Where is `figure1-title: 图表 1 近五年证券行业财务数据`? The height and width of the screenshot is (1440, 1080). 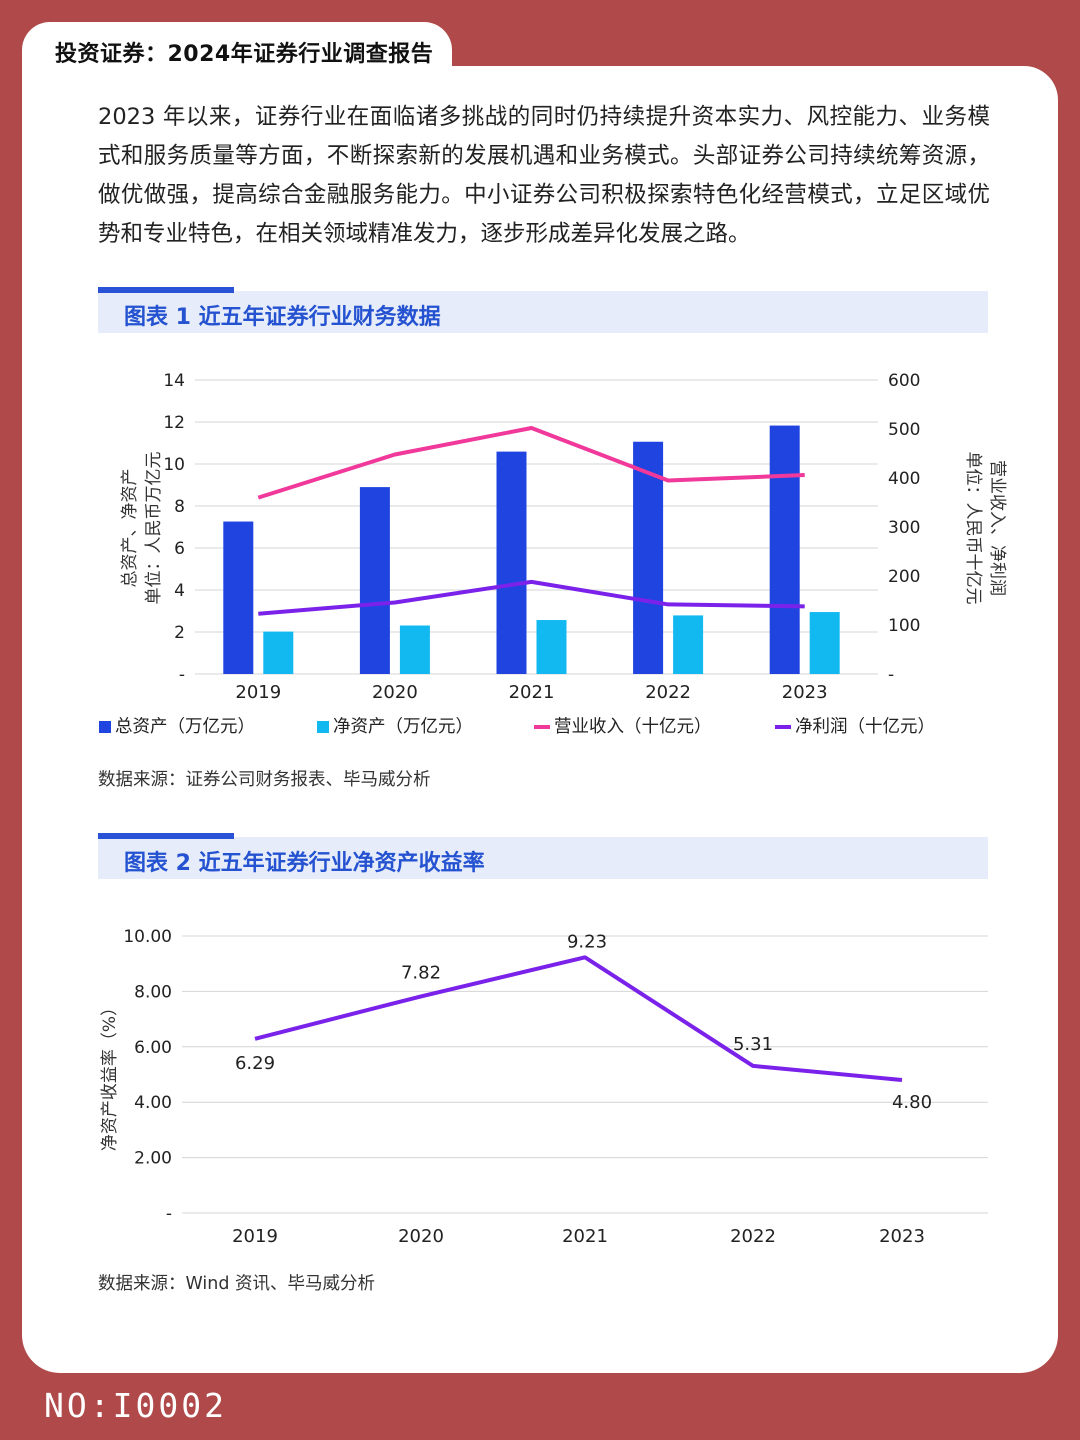
figure1-title: 图表 1 近五年证券行业财务数据 is located at coordinates (282, 317).